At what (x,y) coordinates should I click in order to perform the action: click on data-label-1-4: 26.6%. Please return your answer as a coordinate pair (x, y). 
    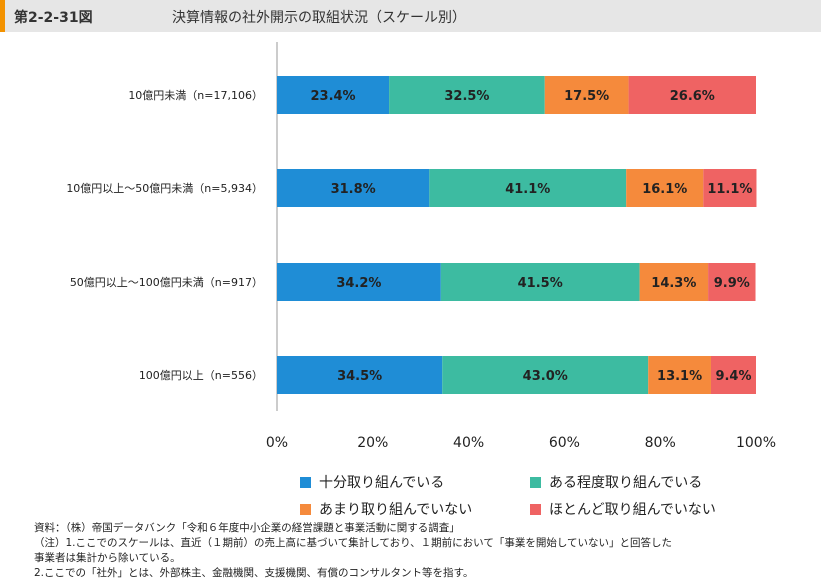
    Looking at the image, I should click on (692, 96).